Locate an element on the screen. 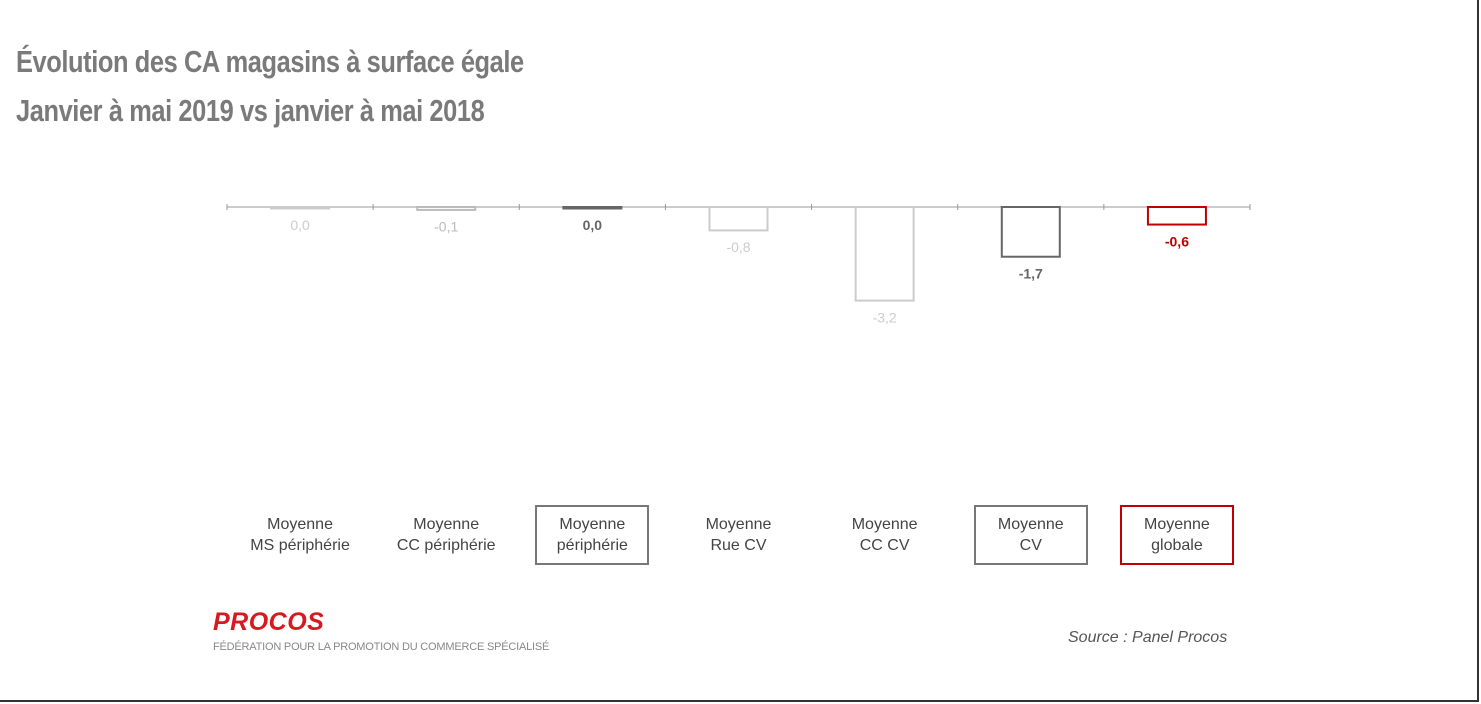 This screenshot has height=704, width=1481. x-tick-label: Moyenne CV is located at coordinates (1030, 535).